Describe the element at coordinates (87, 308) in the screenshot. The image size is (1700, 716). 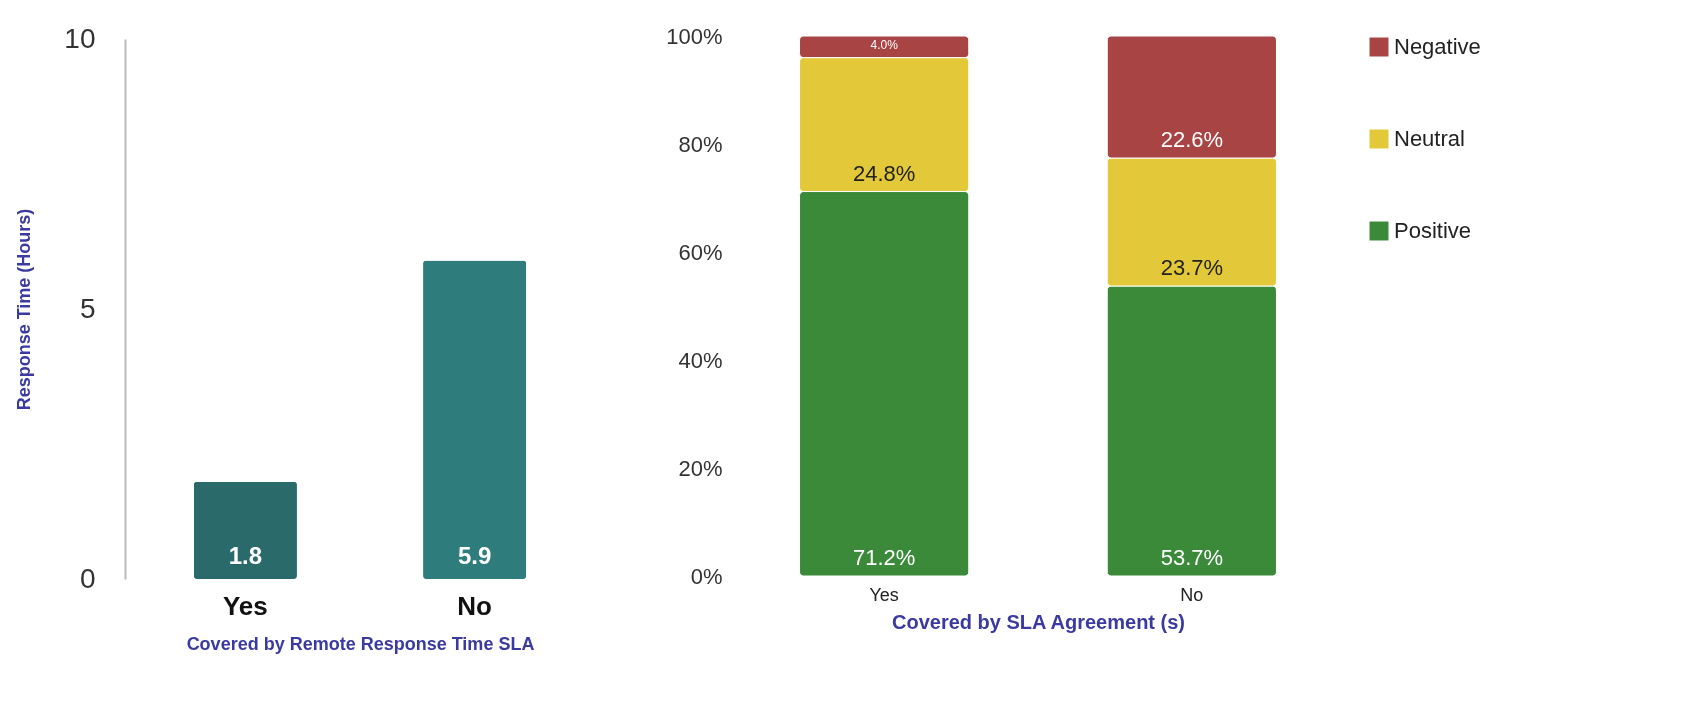
I see `y-tick-label: 5` at that location.